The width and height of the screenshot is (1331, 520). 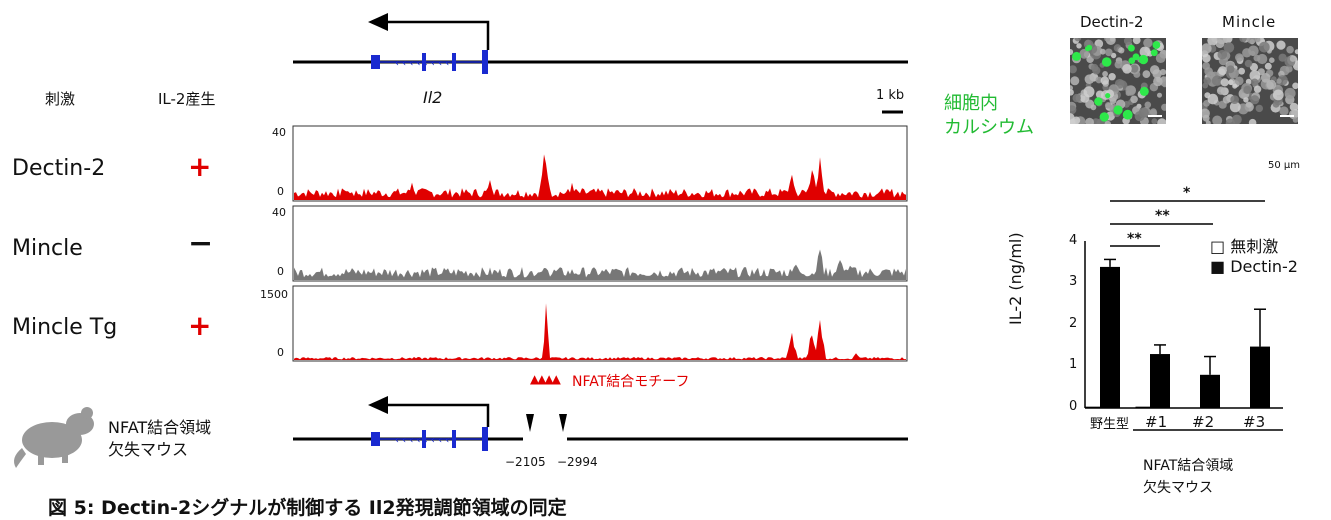 I want to click on row-label-dectin2: Dectin-2, so click(x=59, y=168).